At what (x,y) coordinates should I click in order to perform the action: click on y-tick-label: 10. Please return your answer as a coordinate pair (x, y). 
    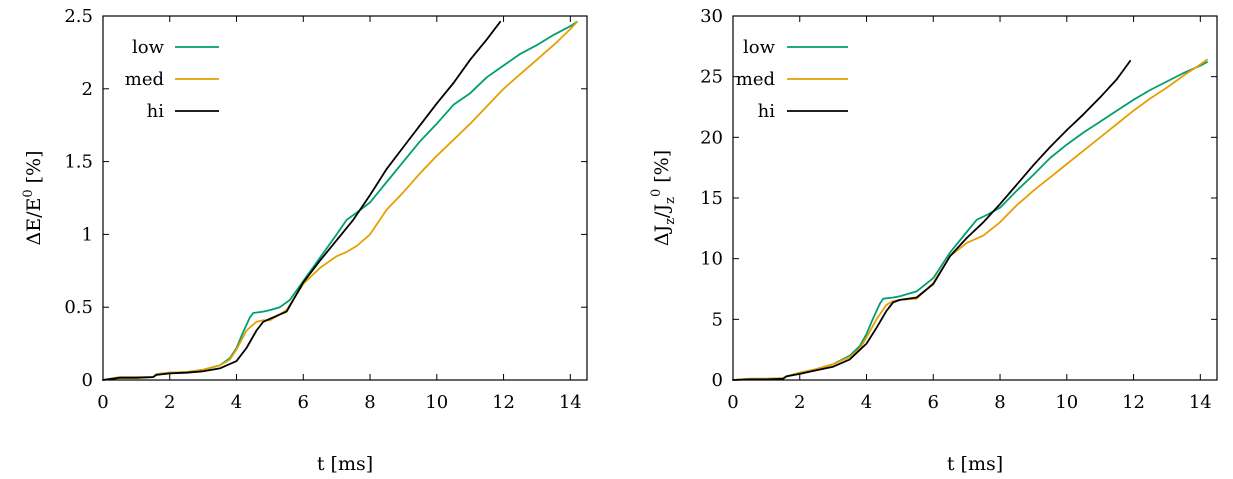
    Looking at the image, I should click on (711, 259).